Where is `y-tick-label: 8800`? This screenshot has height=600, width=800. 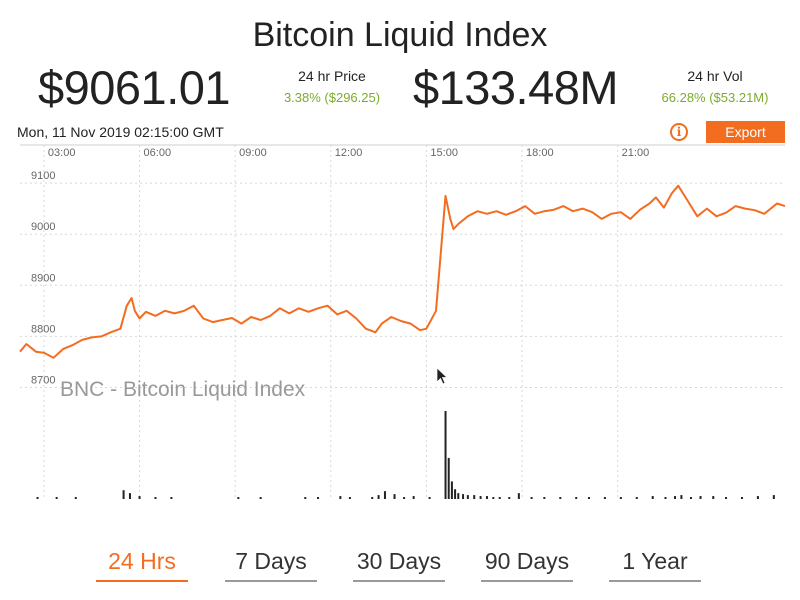 y-tick-label: 8800 is located at coordinates (43, 329).